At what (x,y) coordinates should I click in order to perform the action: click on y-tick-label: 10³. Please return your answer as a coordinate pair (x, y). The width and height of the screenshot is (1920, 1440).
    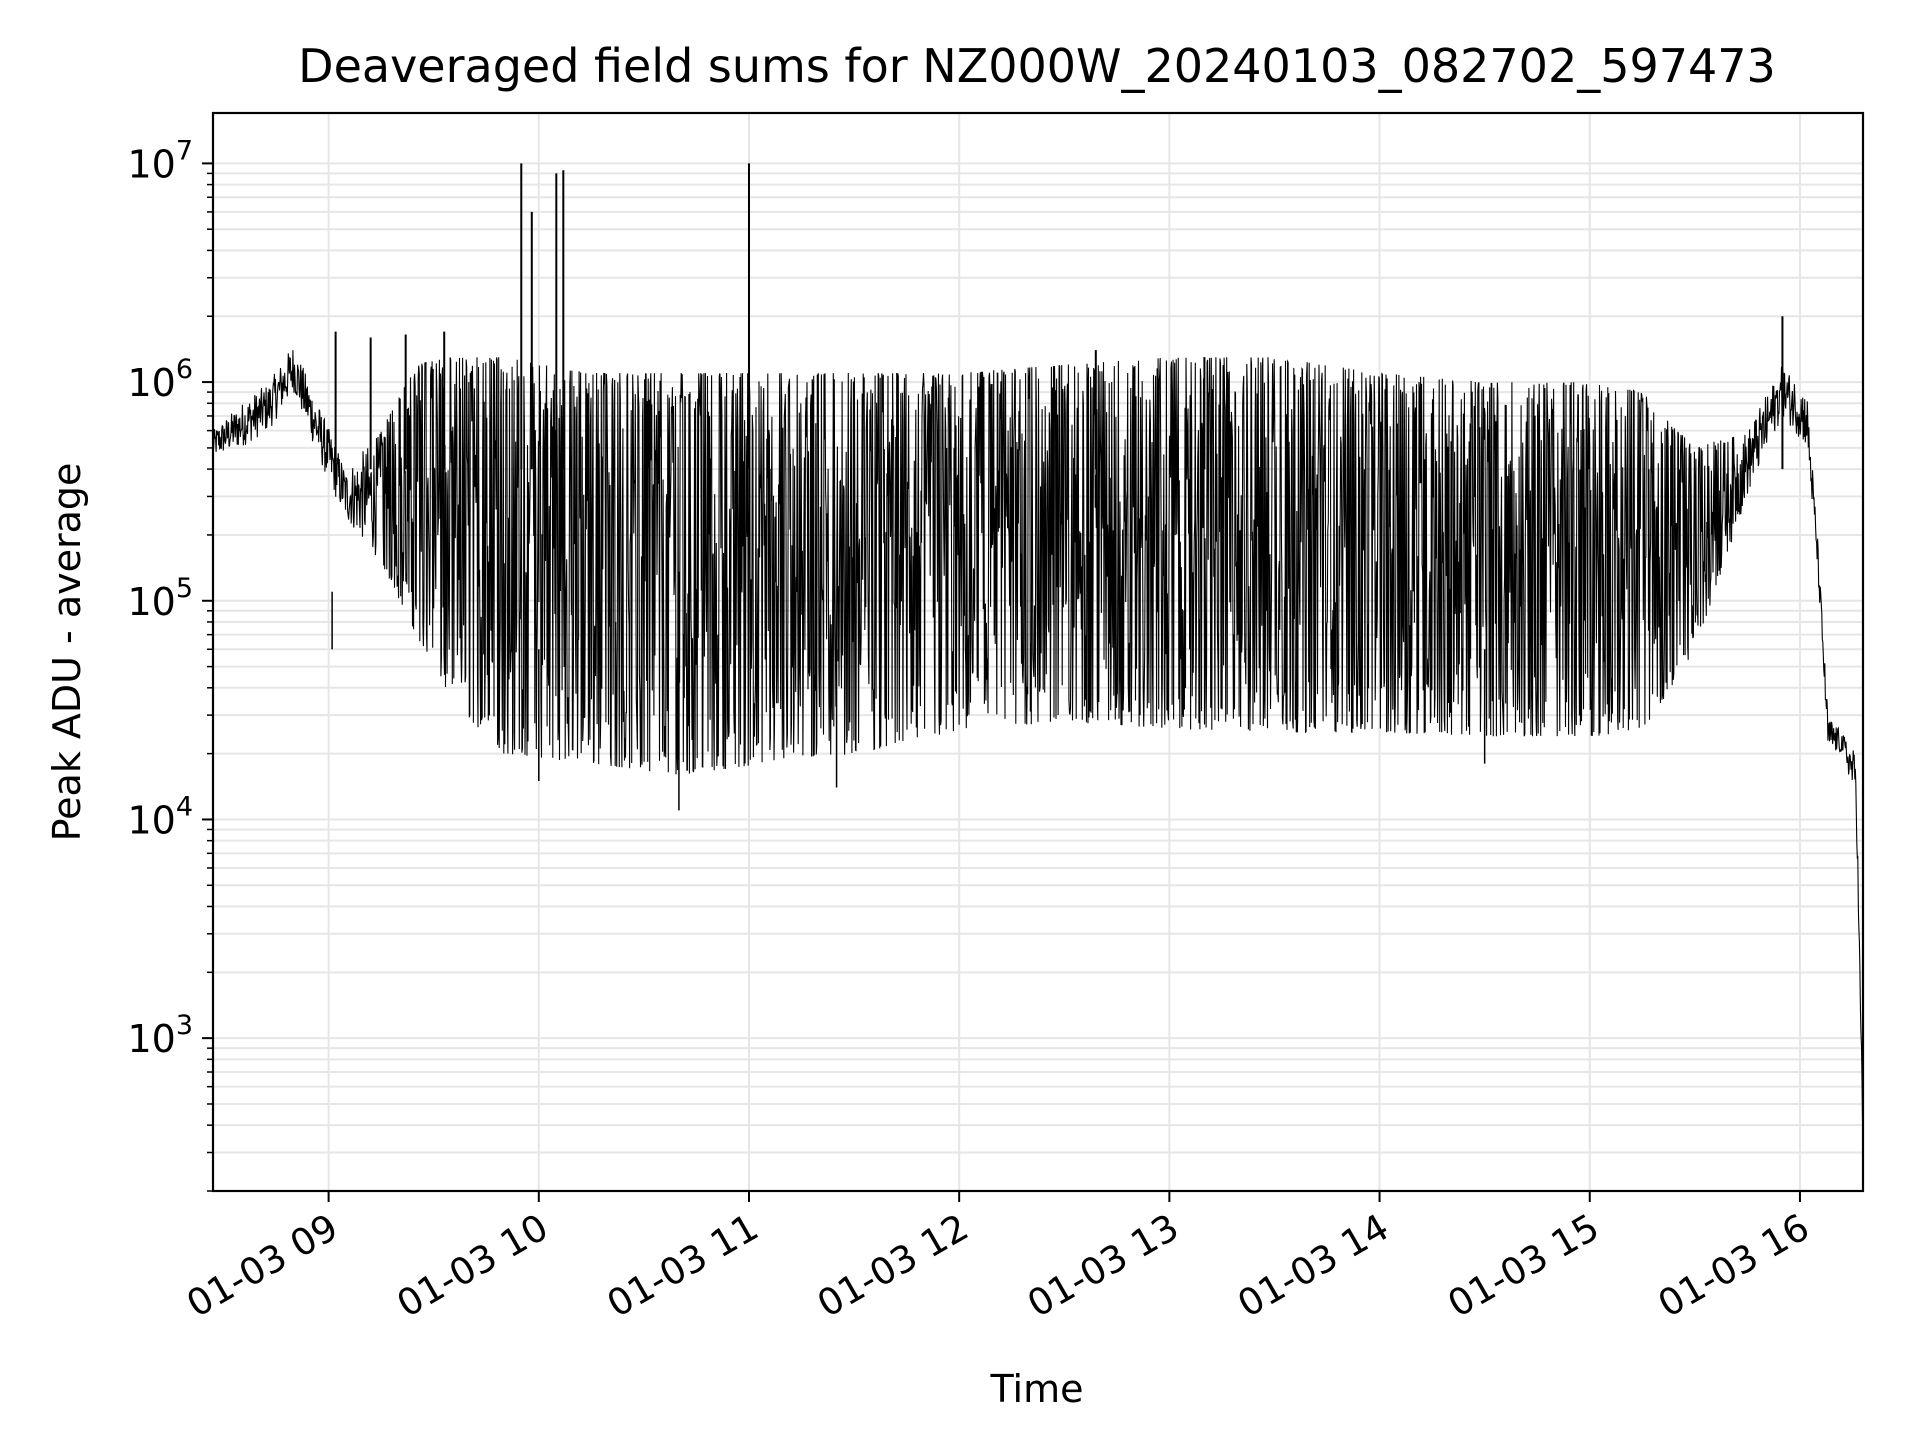
    Looking at the image, I should click on (160, 1035).